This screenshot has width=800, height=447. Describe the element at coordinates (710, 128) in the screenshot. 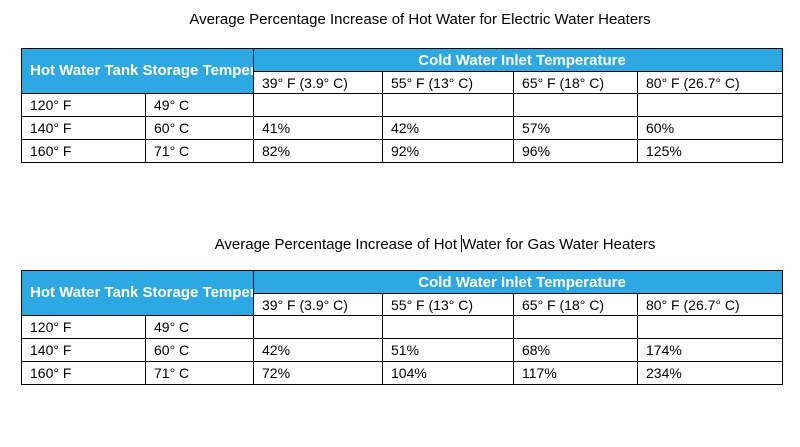

I see `value-cell: 60%` at that location.